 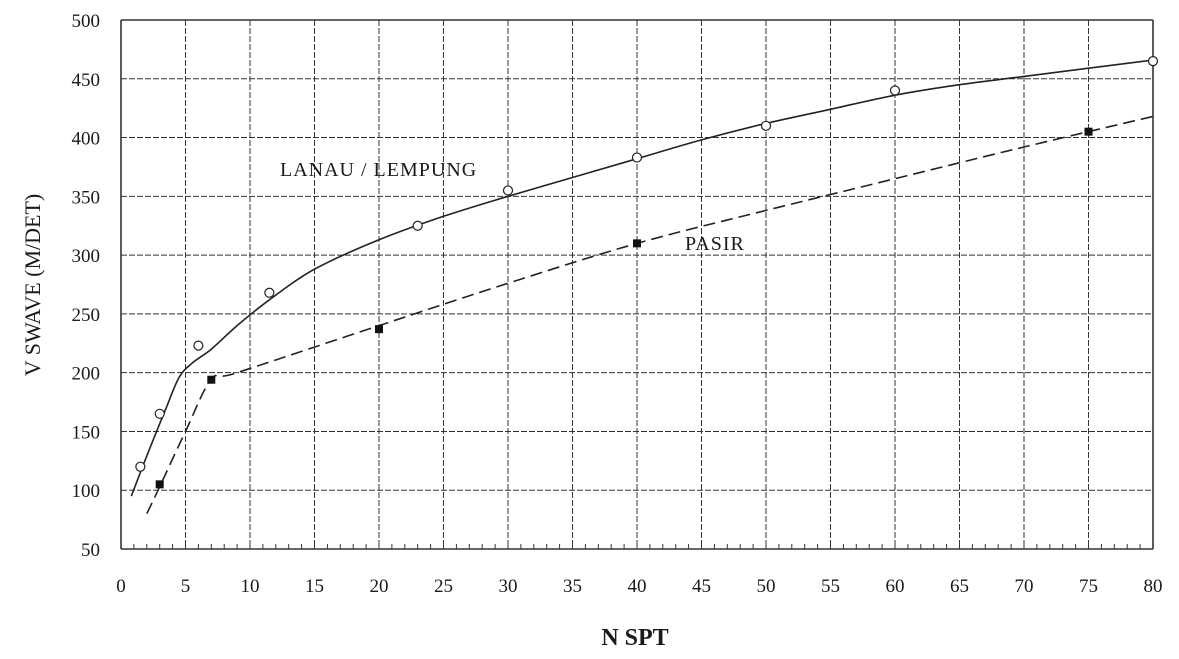 I want to click on y-tick-label-250: 250, so click(x=86, y=315).